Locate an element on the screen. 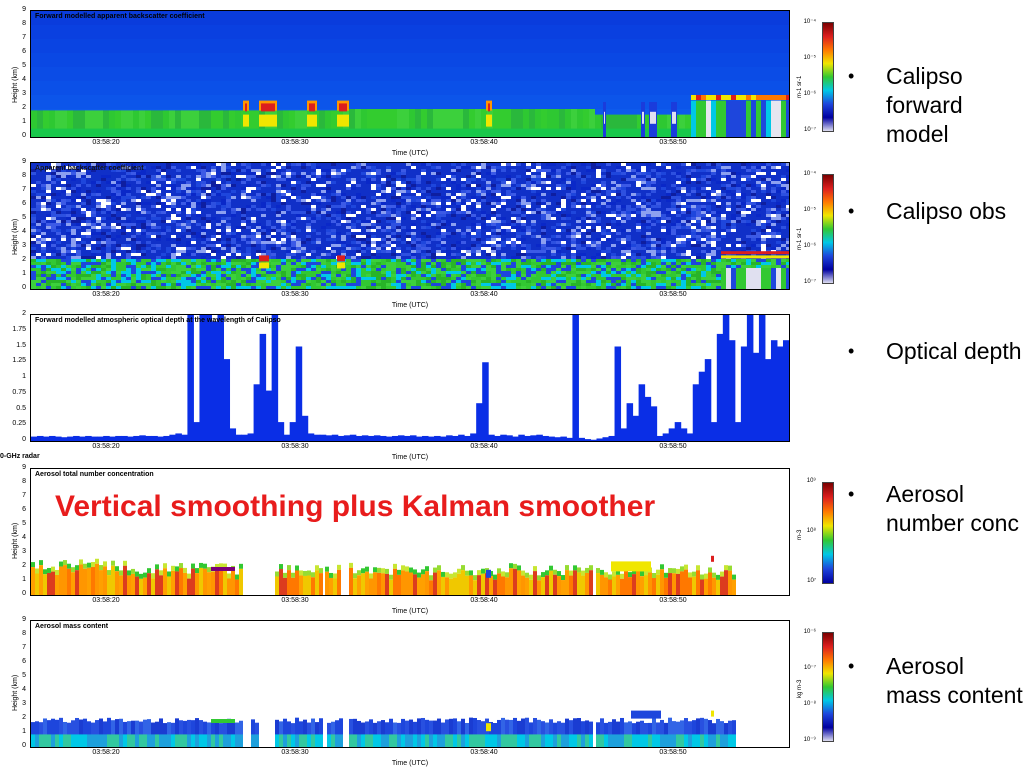  cloud-cell is located at coordinates (758, 118).